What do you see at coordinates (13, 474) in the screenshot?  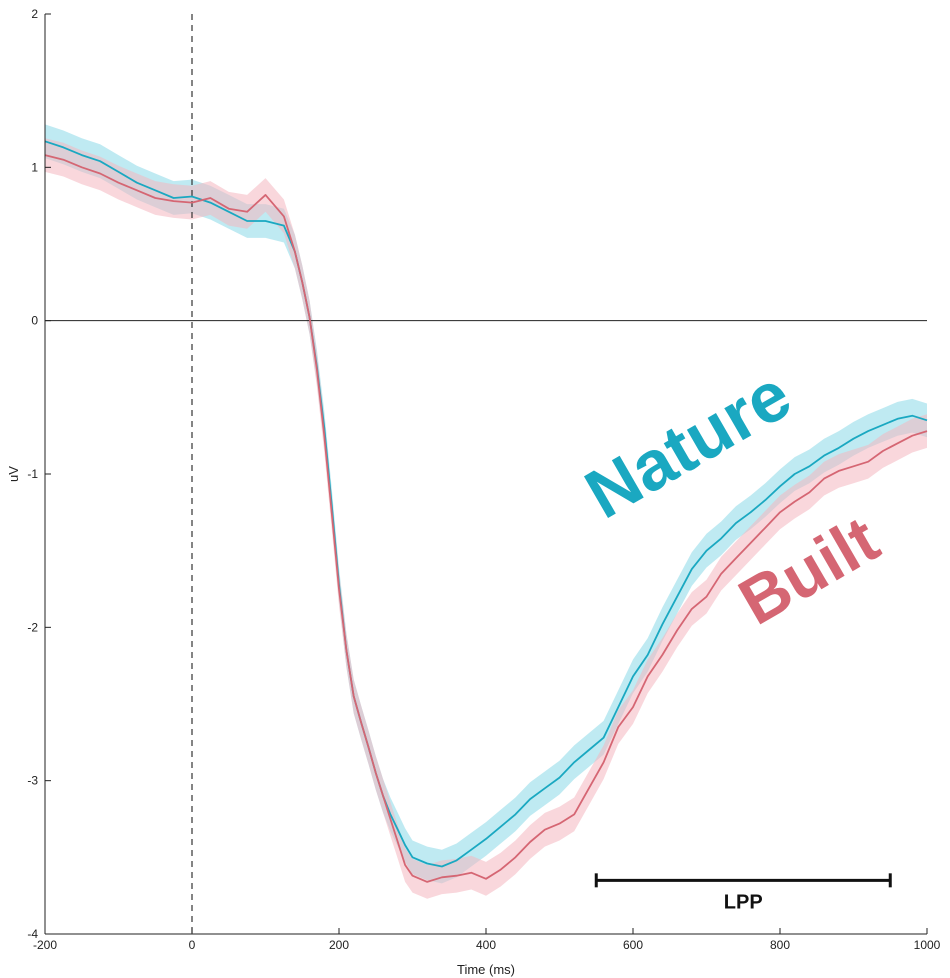 I see `y-axis-title: uV` at bounding box center [13, 474].